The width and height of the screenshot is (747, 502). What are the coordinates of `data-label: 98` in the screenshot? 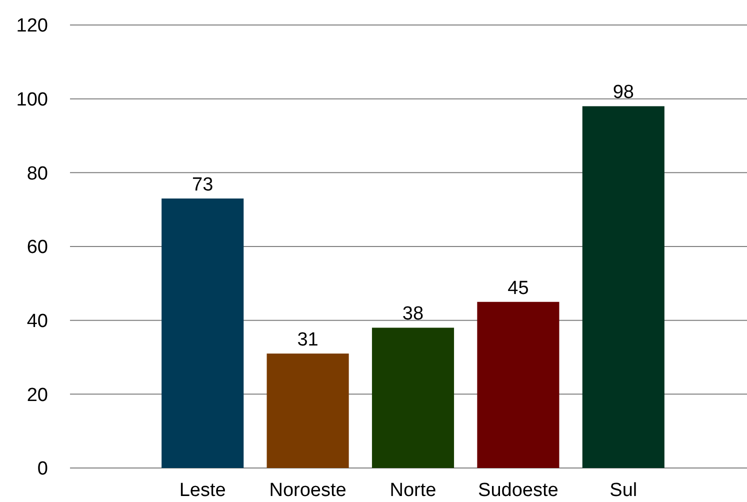 It's located at (623, 93).